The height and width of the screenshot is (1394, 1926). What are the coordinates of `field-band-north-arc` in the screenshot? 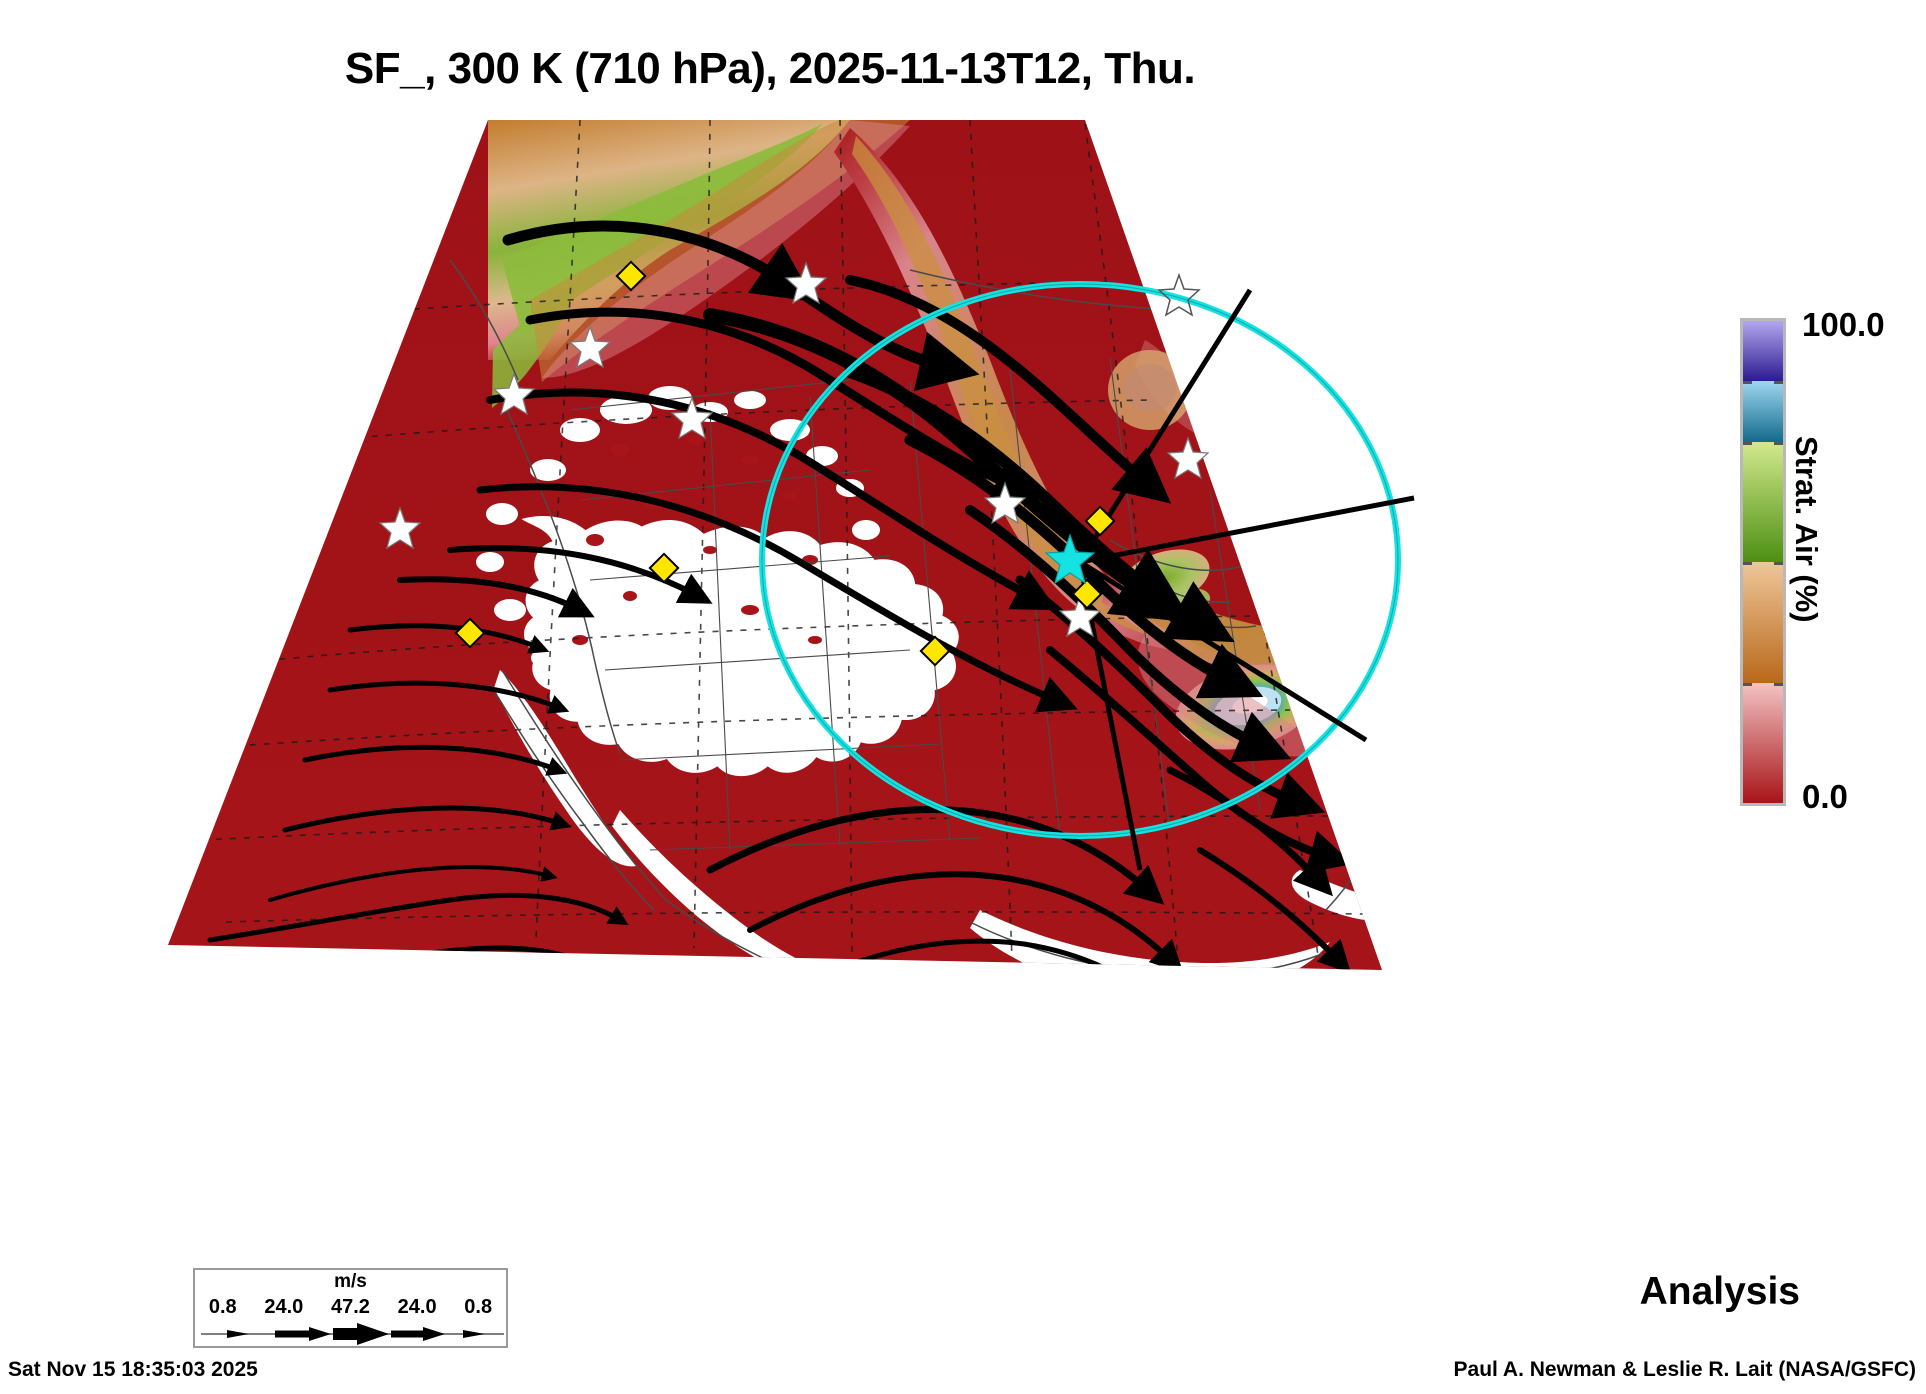 It's located at (1039, 390).